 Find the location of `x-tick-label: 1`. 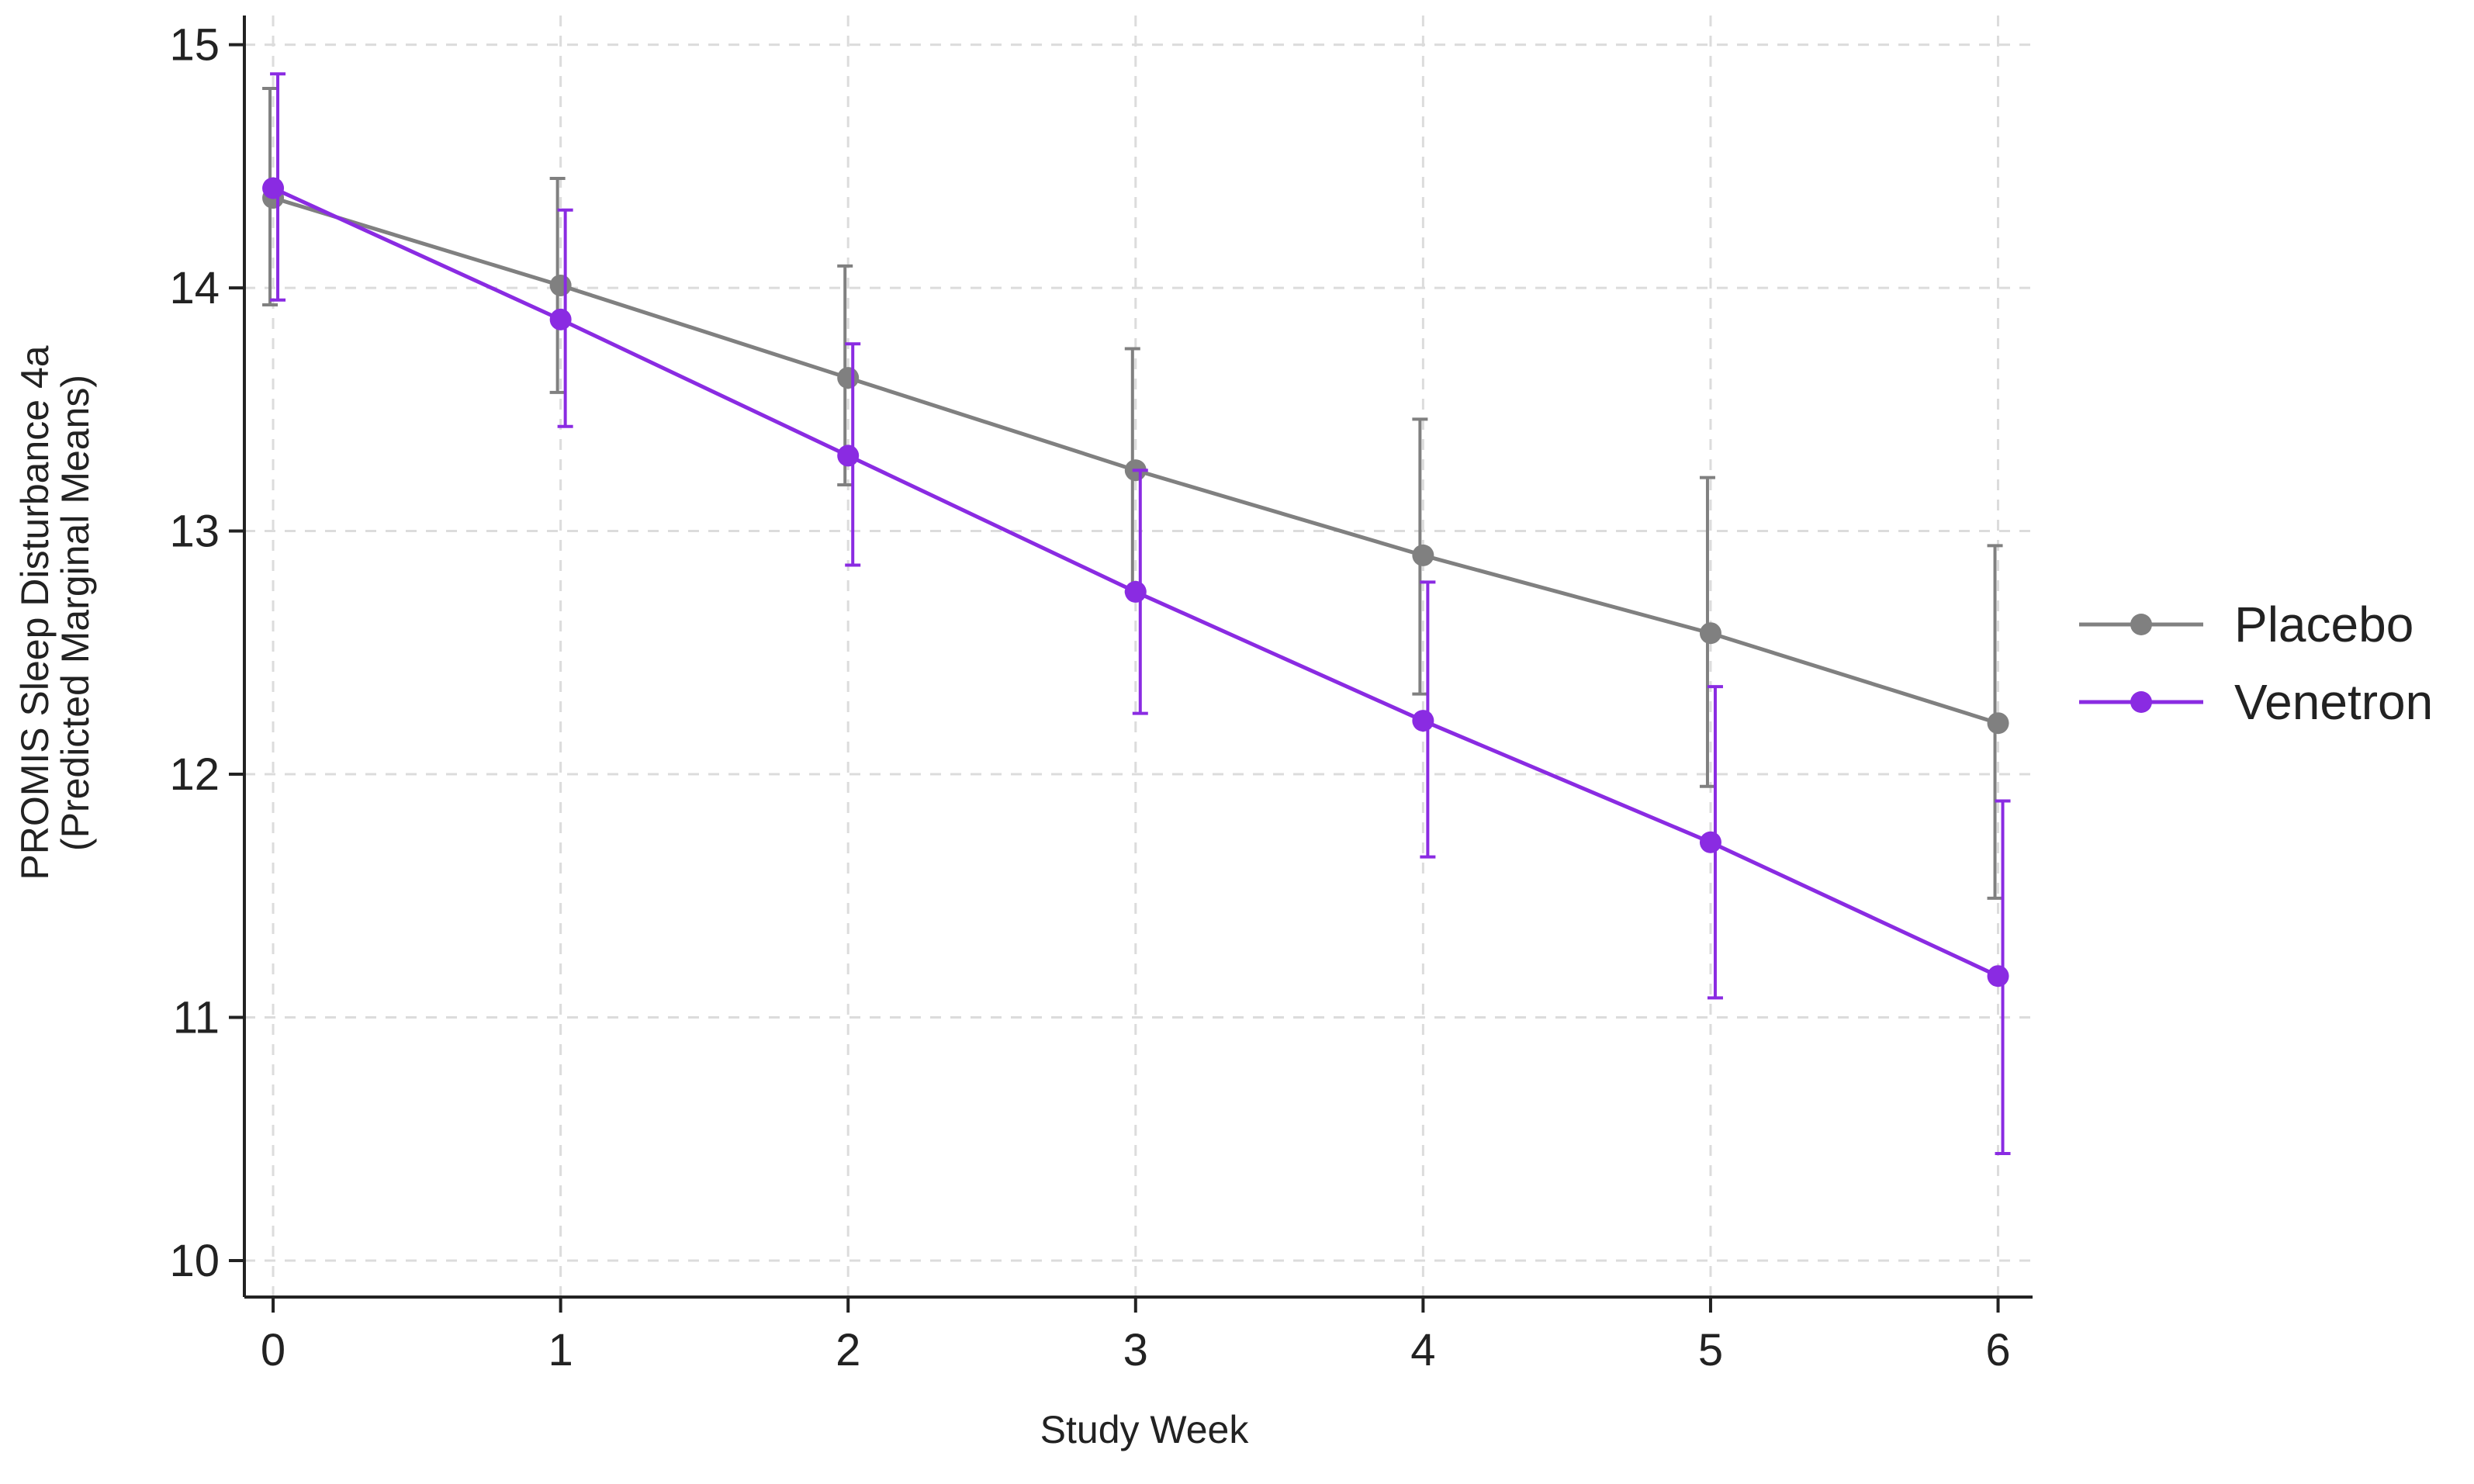

x-tick-label: 1 is located at coordinates (560, 1350).